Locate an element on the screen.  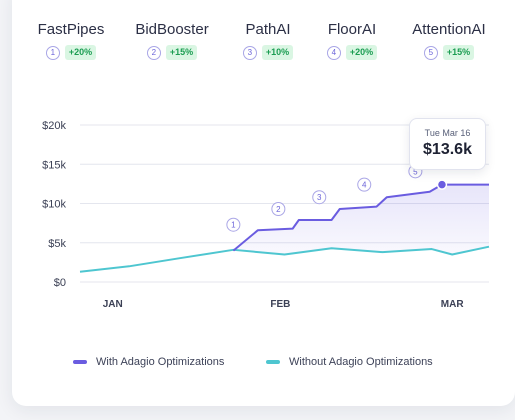
optimization-name: AttentionAI is located at coordinates (449, 29).